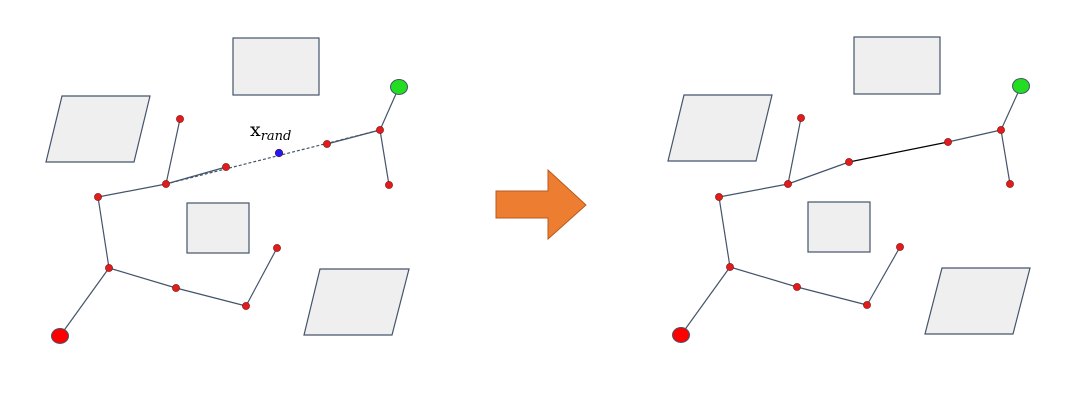 This screenshot has height=403, width=1079. Describe the element at coordinates (255, 130) in the screenshot. I see `sample-label-main: x` at that location.